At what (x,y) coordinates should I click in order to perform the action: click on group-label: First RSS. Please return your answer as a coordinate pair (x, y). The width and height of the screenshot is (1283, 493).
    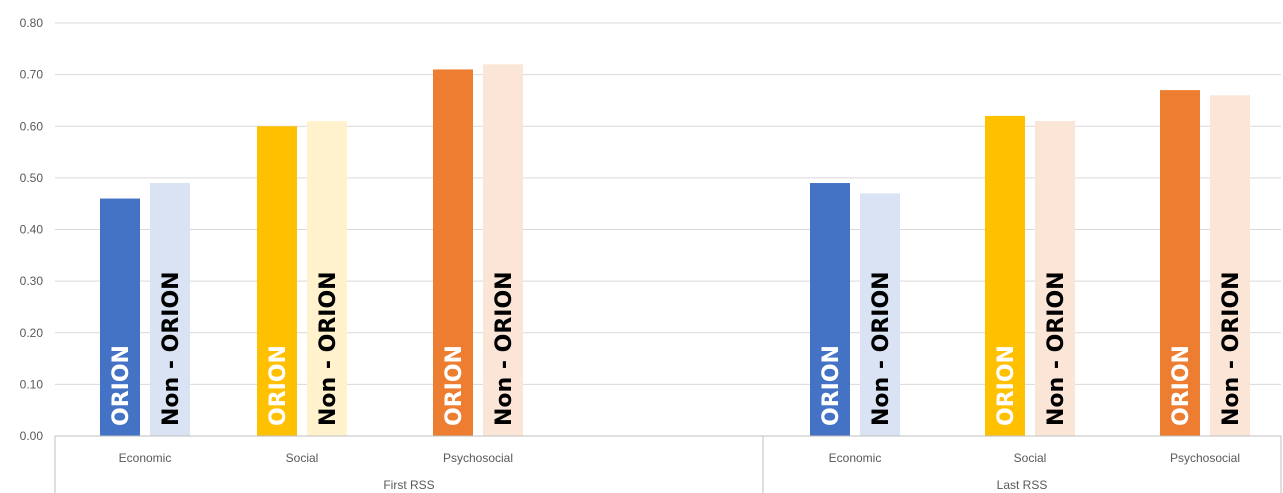
    Looking at the image, I should click on (408, 485).